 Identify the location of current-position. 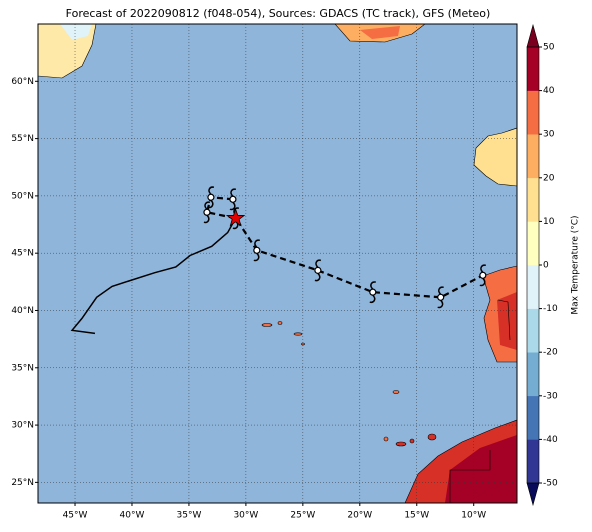
(235, 217).